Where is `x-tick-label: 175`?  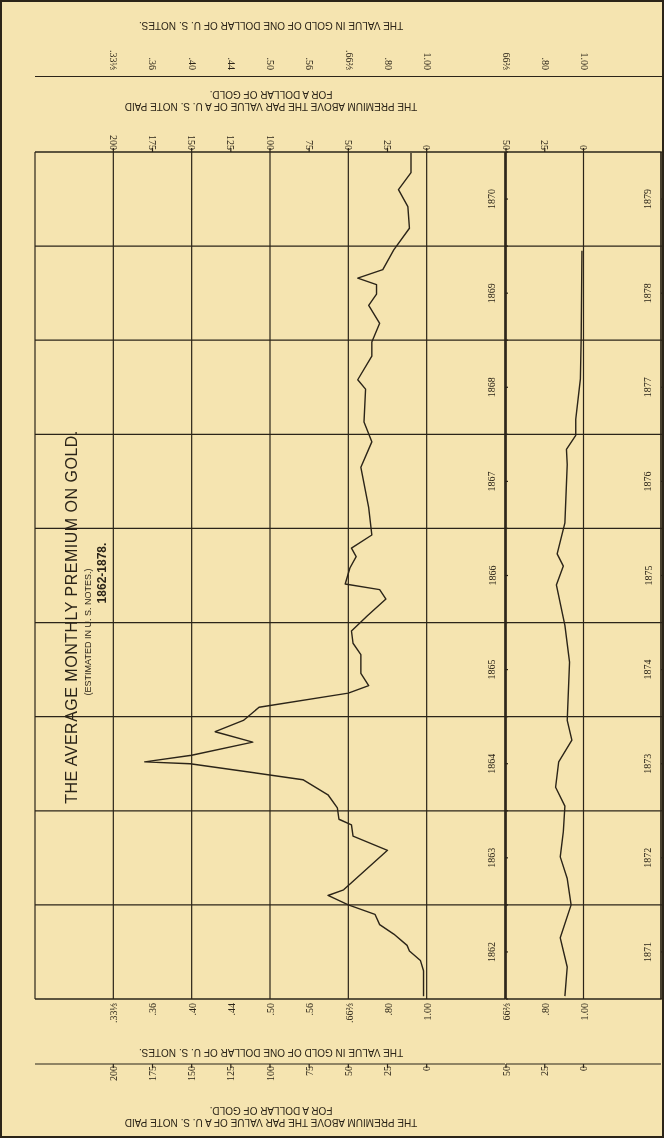
x-tick-label: 175 is located at coordinates (152, 142).